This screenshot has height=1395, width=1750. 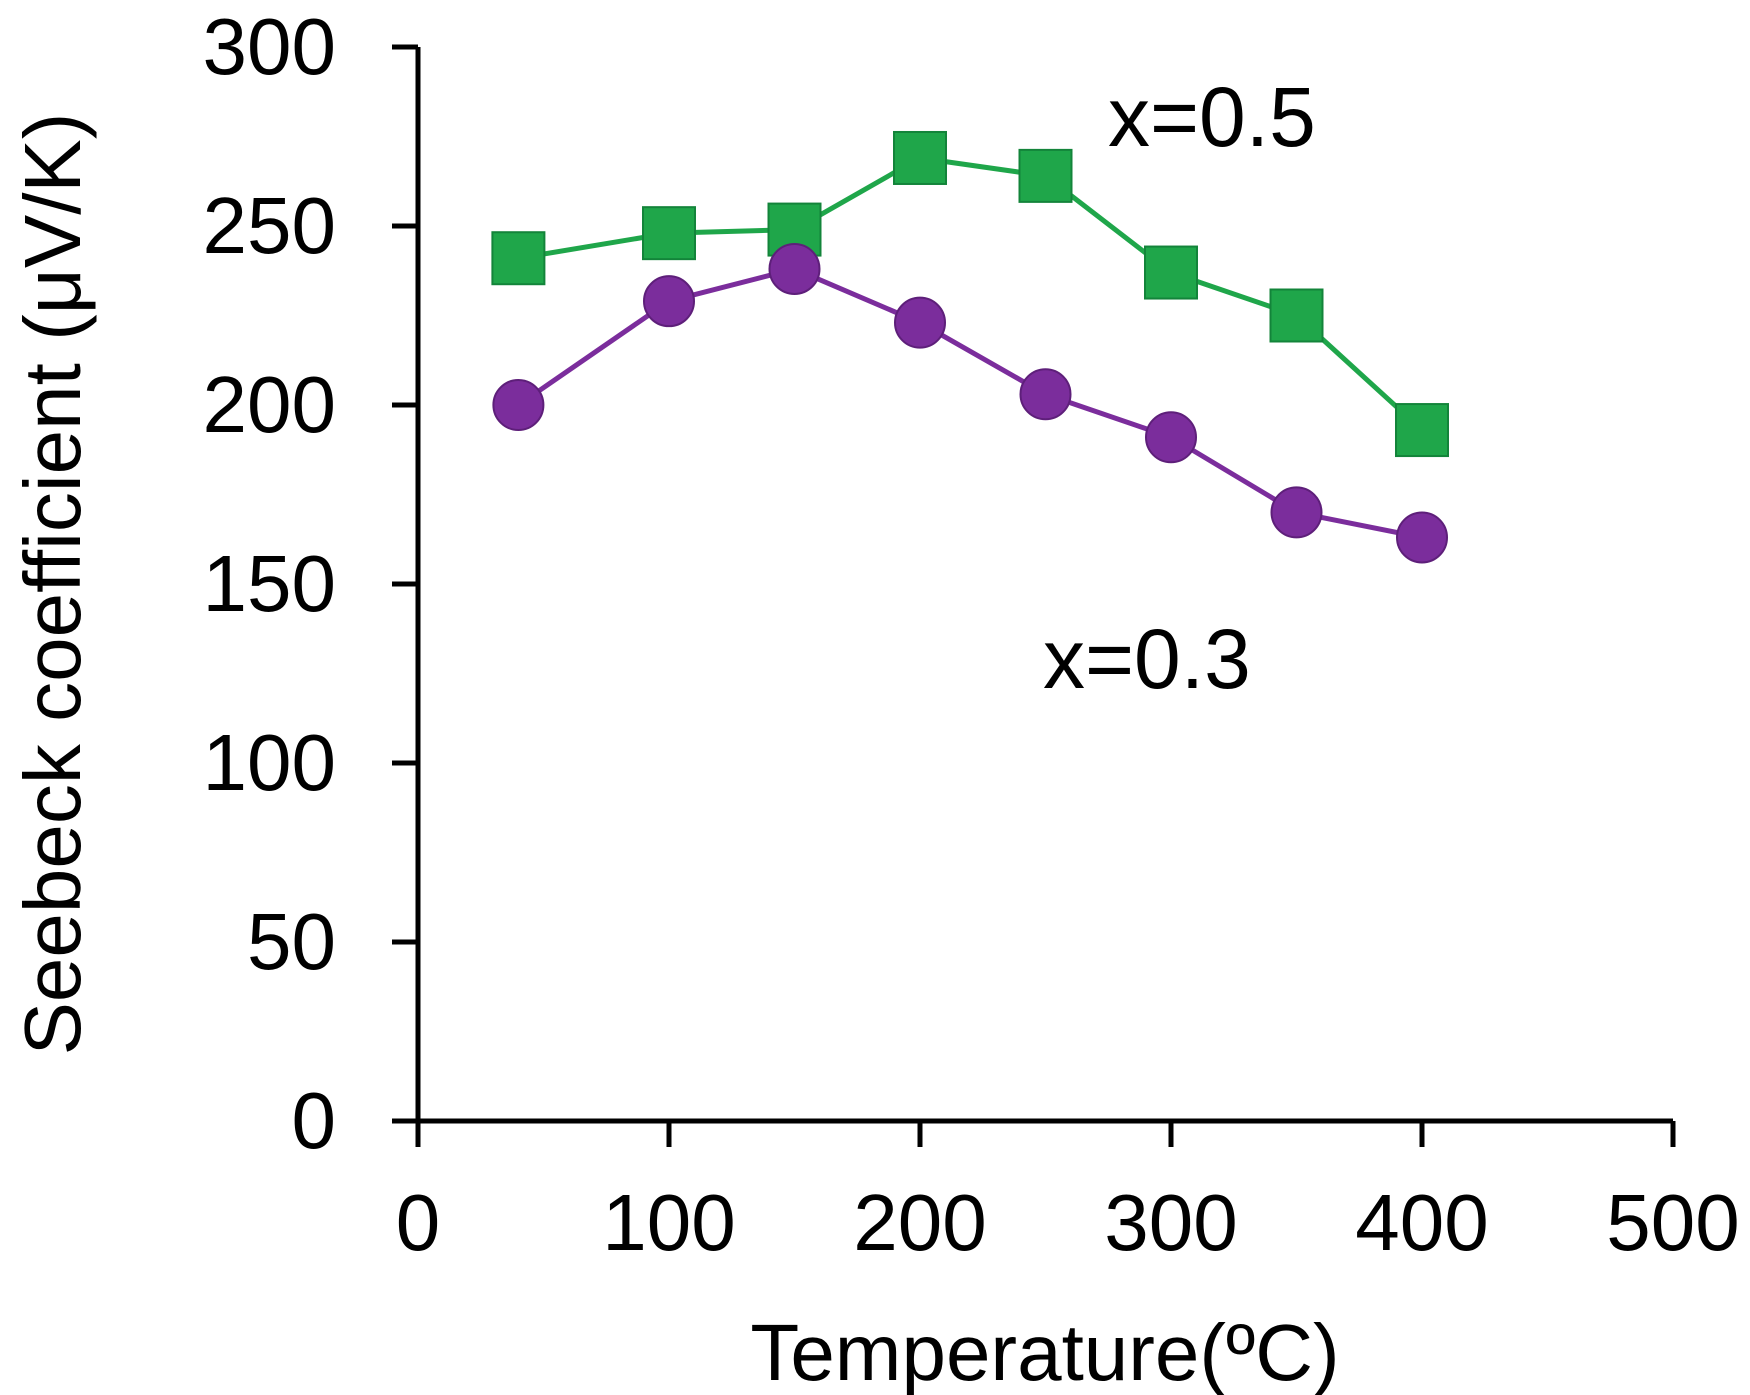 I want to click on x-tick-label: 500, so click(x=1672, y=1222).